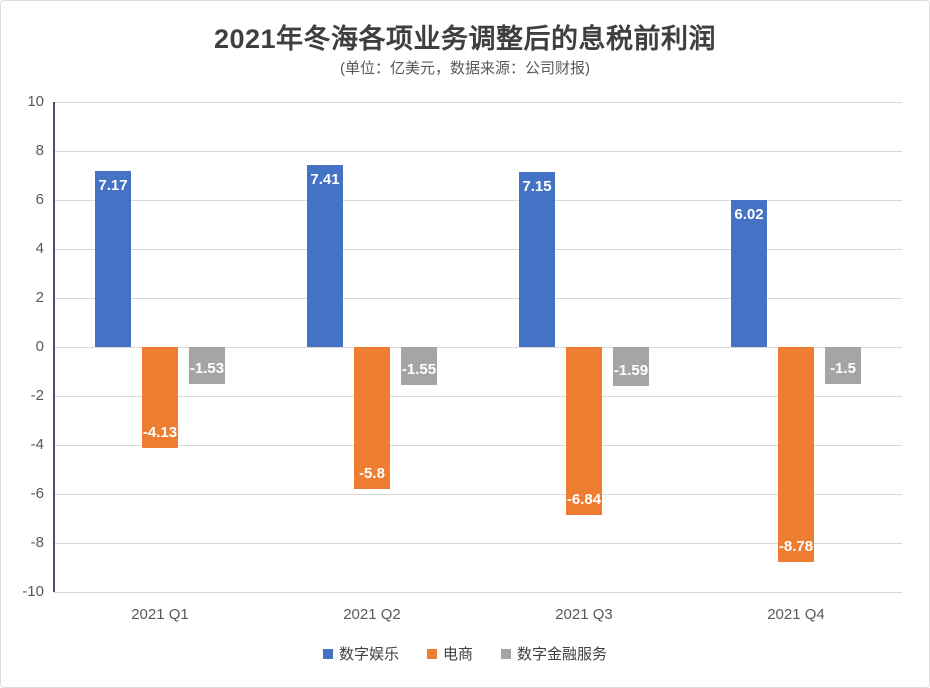 This screenshot has height=688, width=930. Describe the element at coordinates (37, 395) in the screenshot. I see `y-tick-label: -2` at that location.